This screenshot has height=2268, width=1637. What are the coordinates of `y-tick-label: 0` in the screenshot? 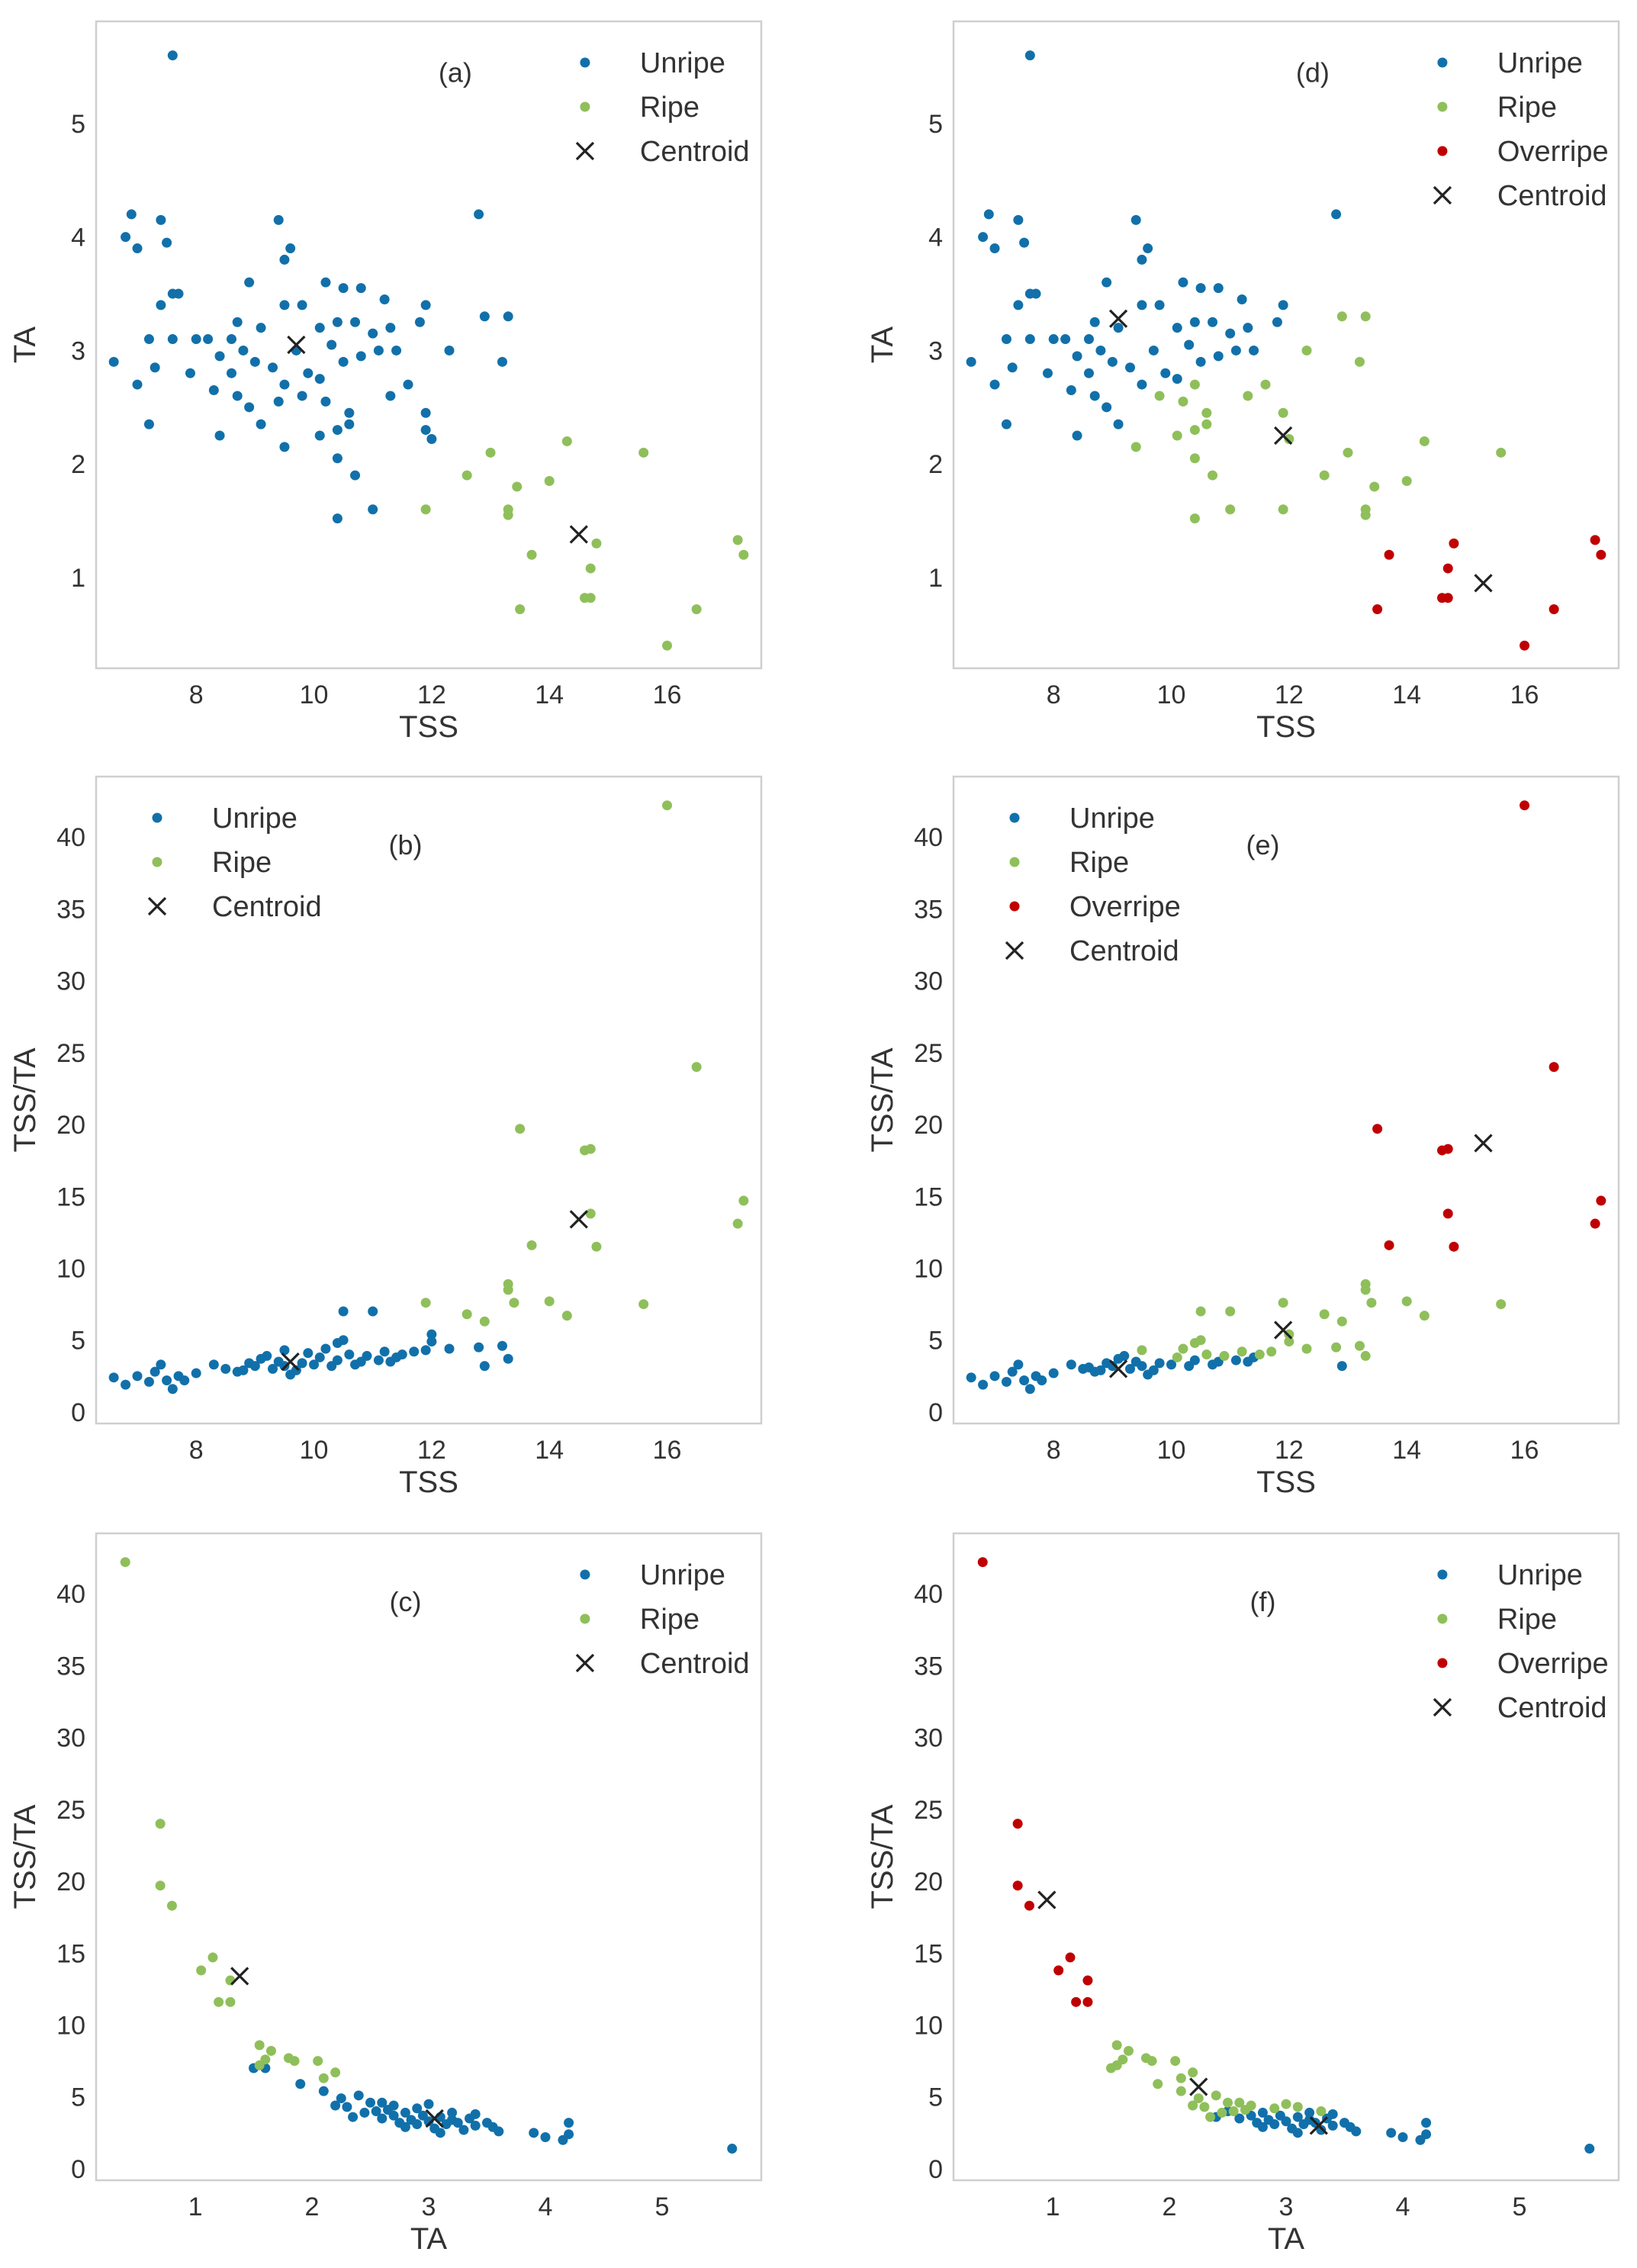 It's located at (78, 2170).